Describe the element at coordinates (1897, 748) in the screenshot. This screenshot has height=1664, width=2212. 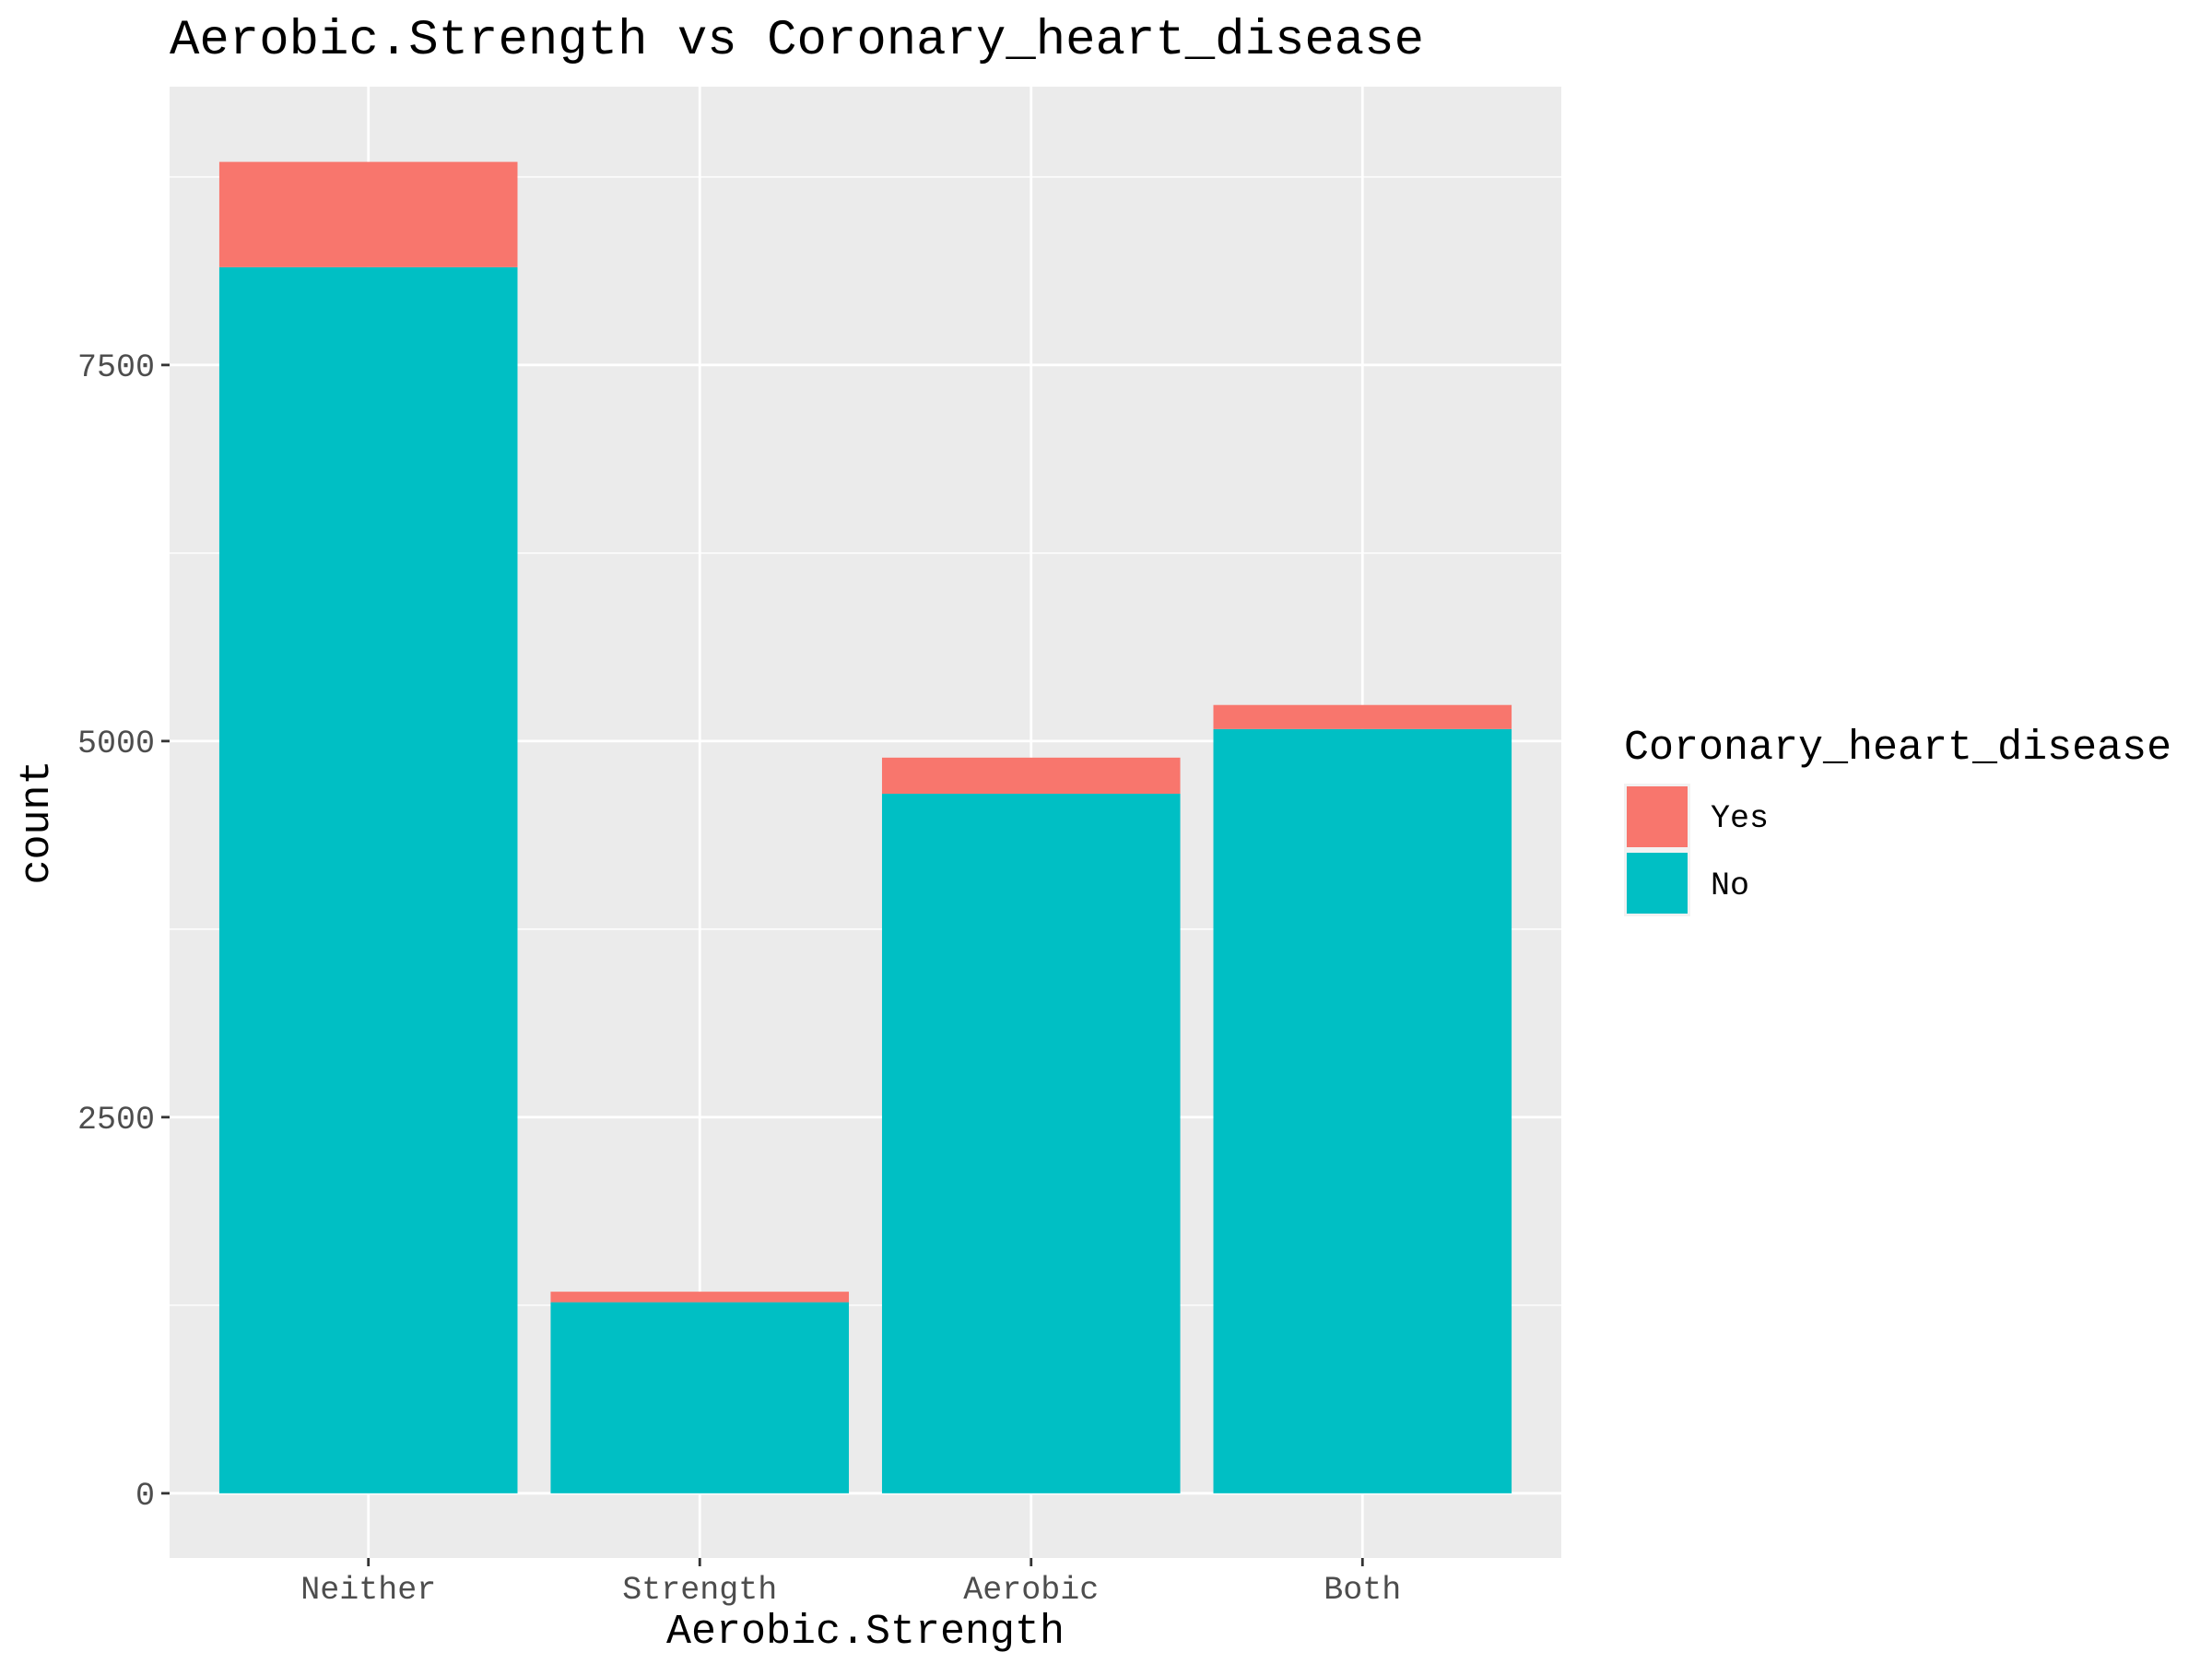
I see `legend-title: Coronary_heart_disease` at that location.